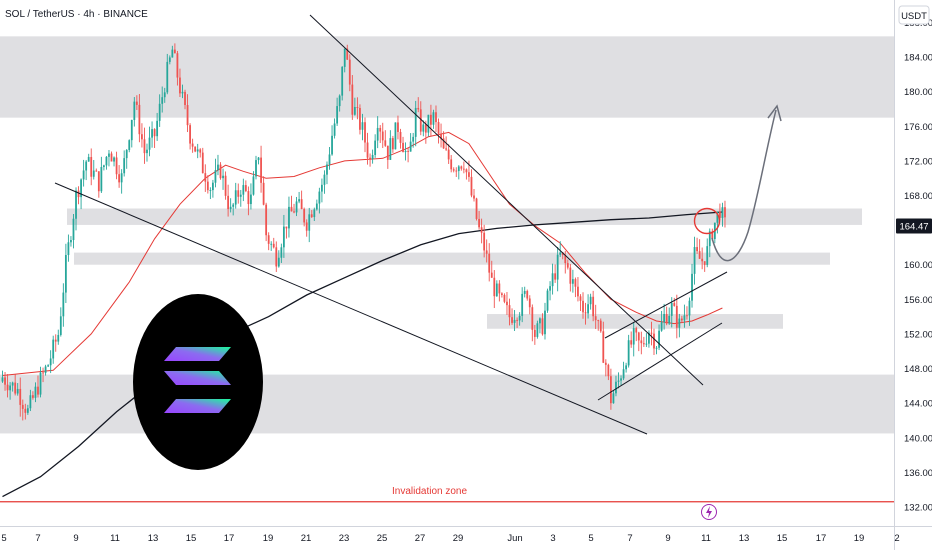  What do you see at coordinates (447, 77) in the screenshot?
I see `zone-band` at bounding box center [447, 77].